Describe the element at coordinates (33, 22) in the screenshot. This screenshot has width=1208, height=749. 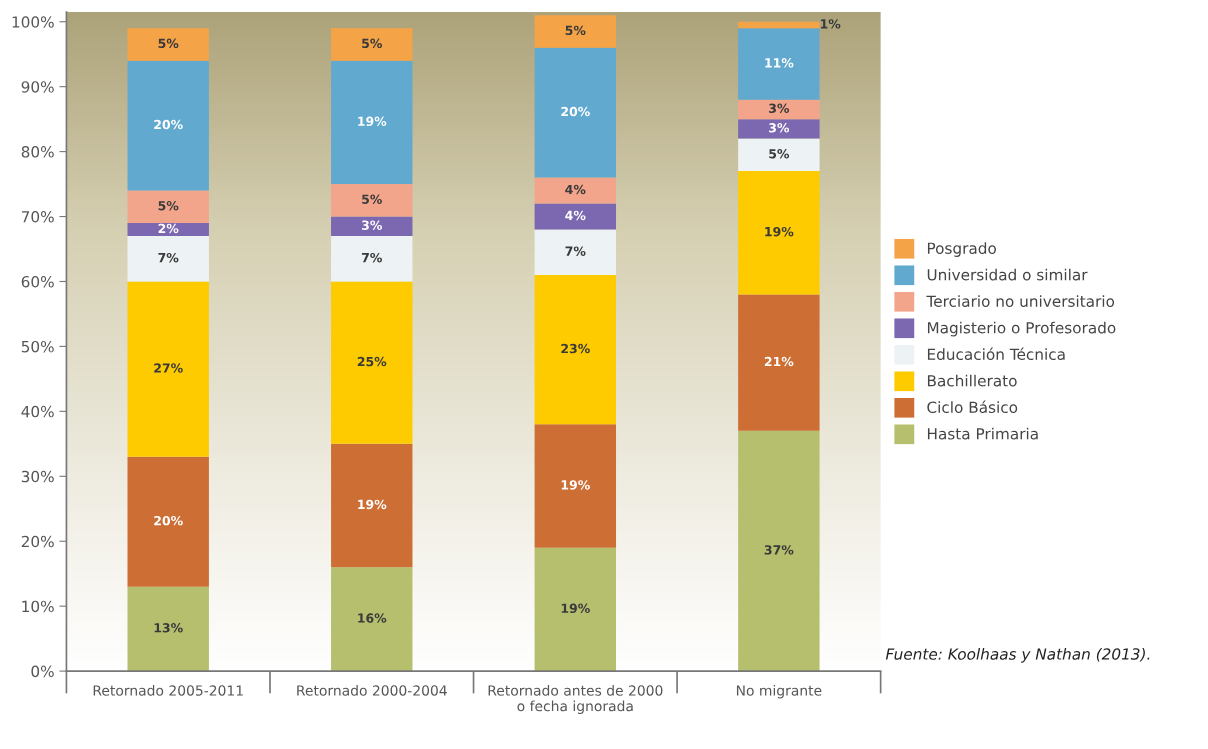
I see `y-tick-label: 100%` at that location.